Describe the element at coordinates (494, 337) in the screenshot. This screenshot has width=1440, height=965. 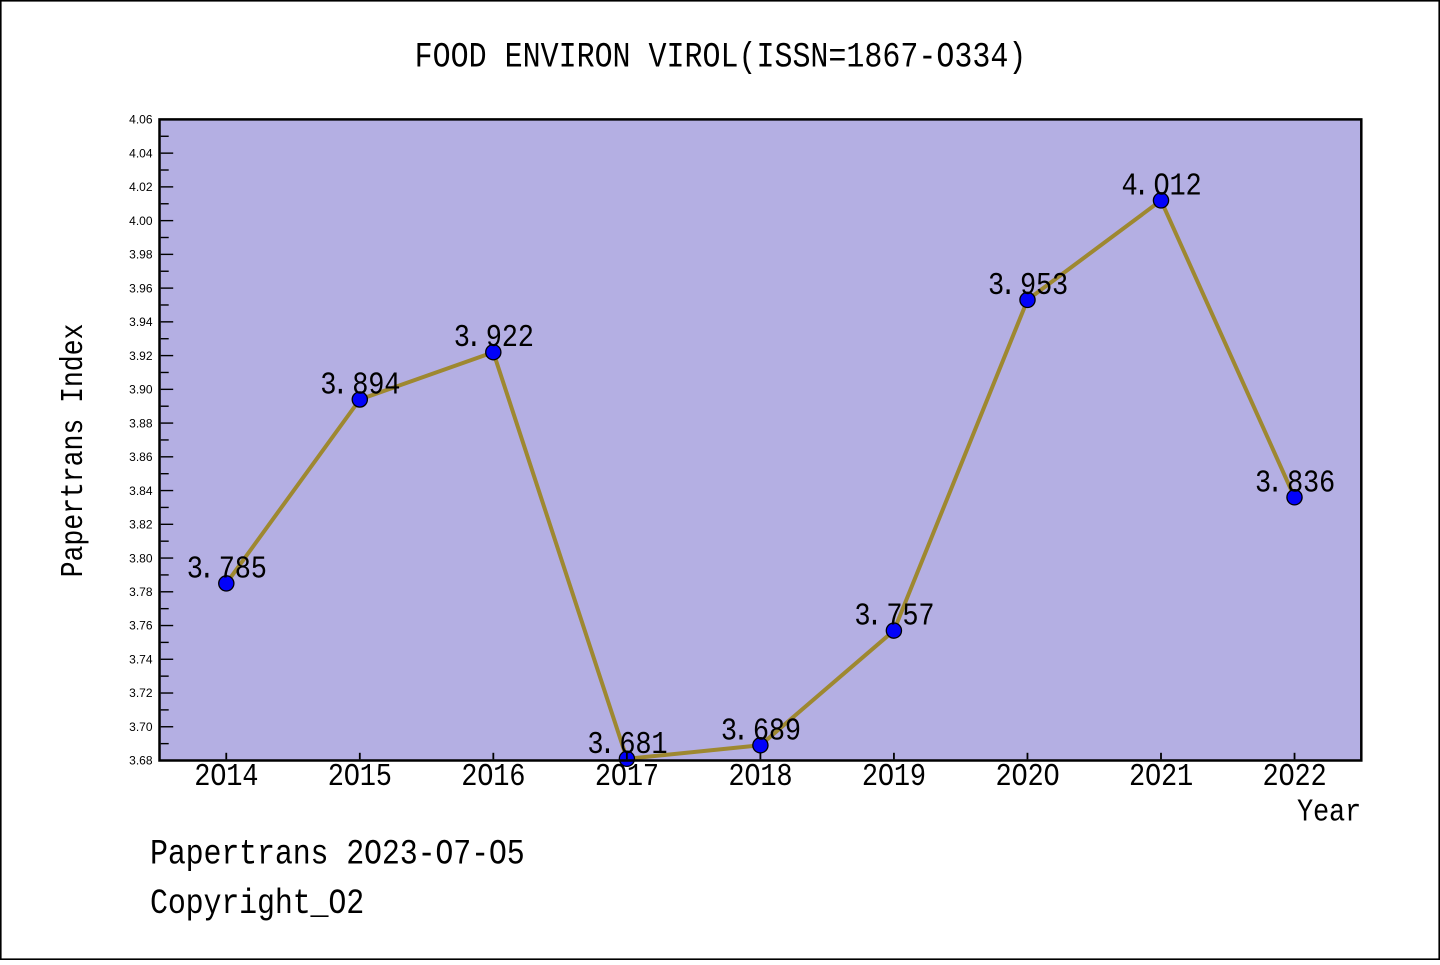
I see `svg-text:3.922: 3. 922` at that location.